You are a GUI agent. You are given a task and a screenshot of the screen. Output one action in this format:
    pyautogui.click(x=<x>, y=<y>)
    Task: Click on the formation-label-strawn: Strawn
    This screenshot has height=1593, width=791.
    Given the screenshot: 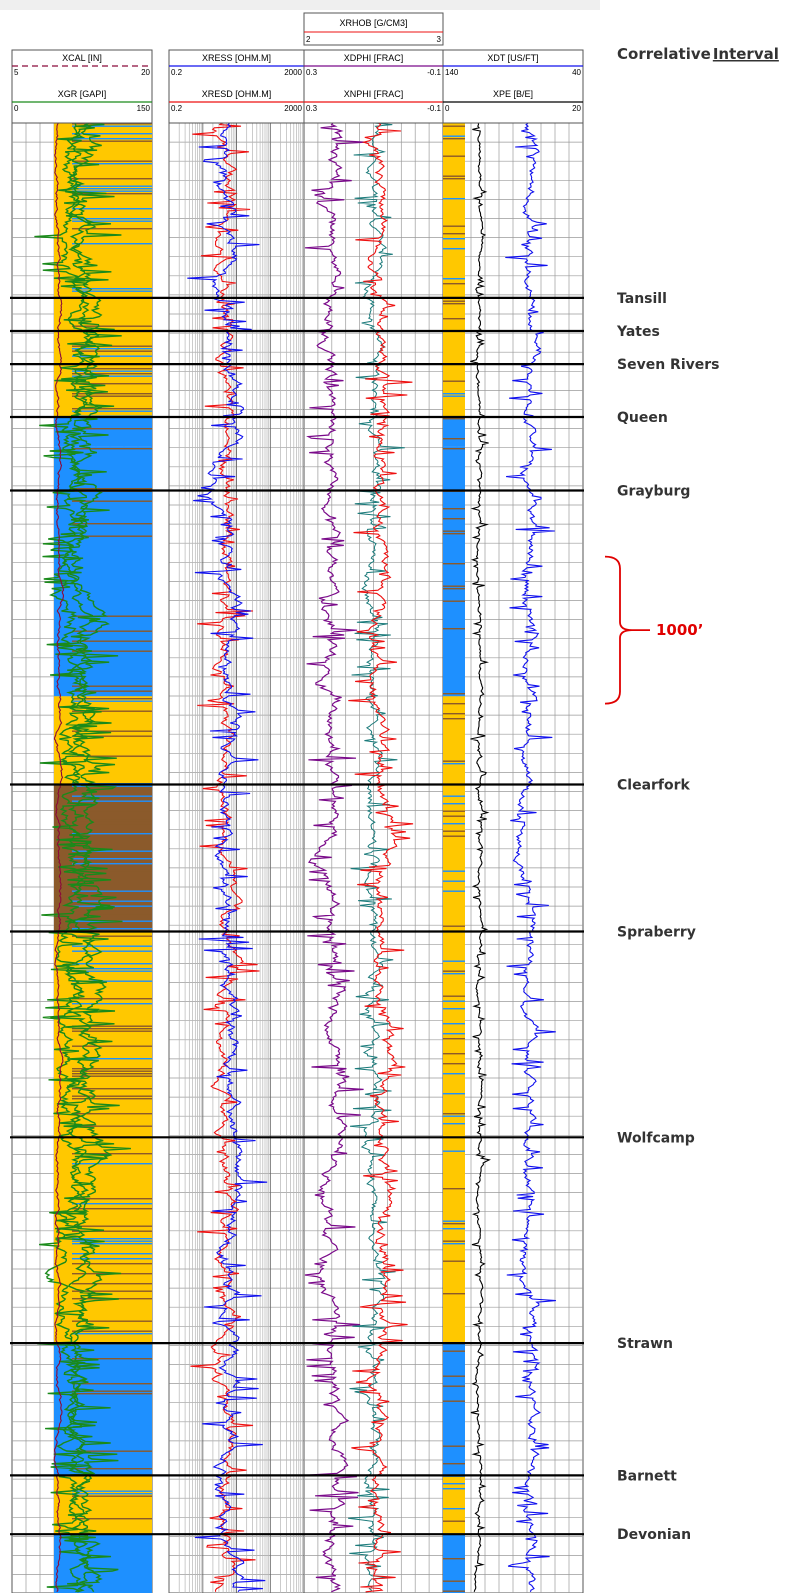 What is the action you would take?
    pyautogui.click(x=645, y=1344)
    